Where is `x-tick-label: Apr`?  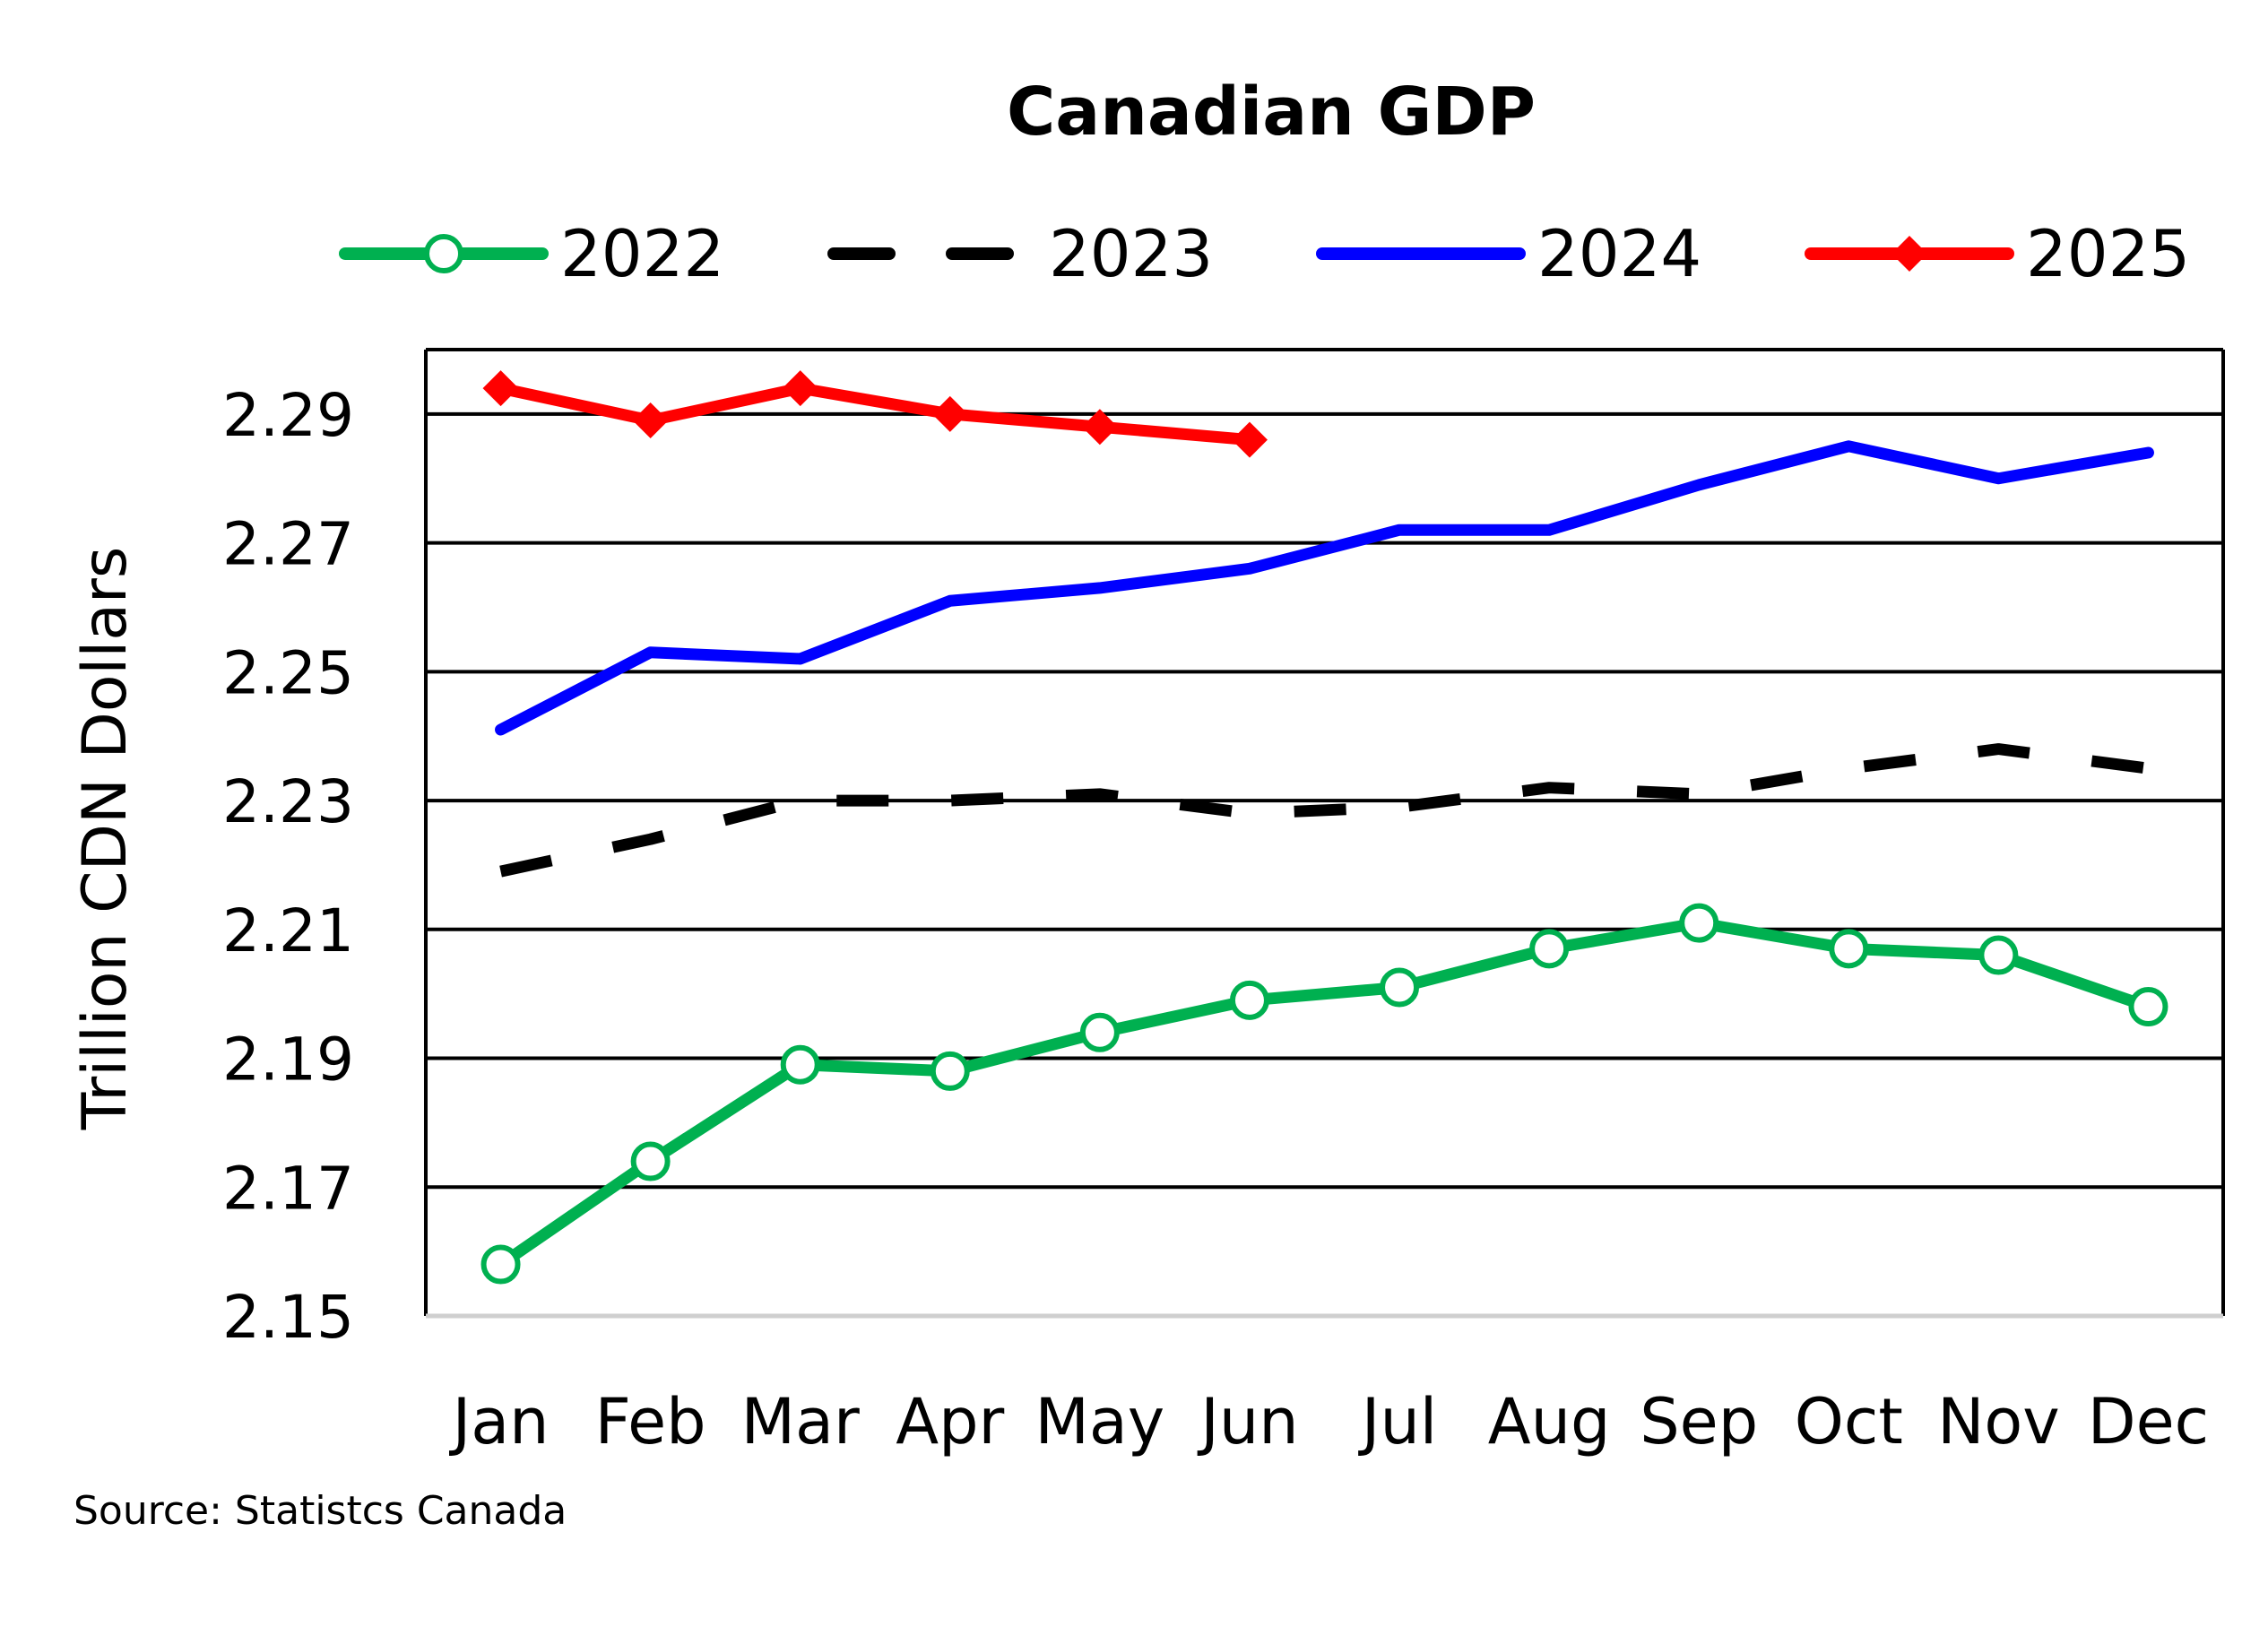 x-tick-label: Apr is located at coordinates (950, 1421).